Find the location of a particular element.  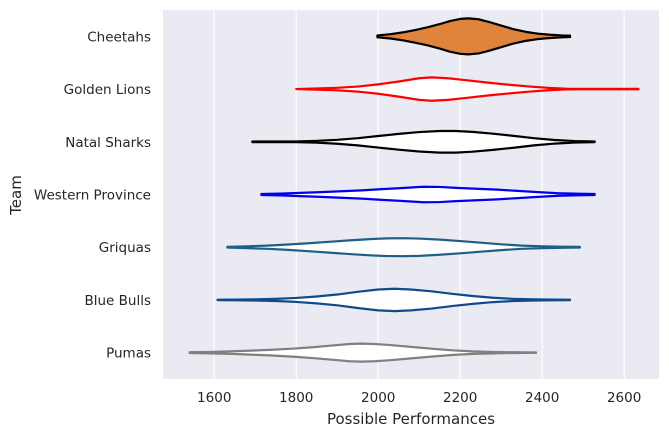

y-axis-label: Team is located at coordinates (16, 195).